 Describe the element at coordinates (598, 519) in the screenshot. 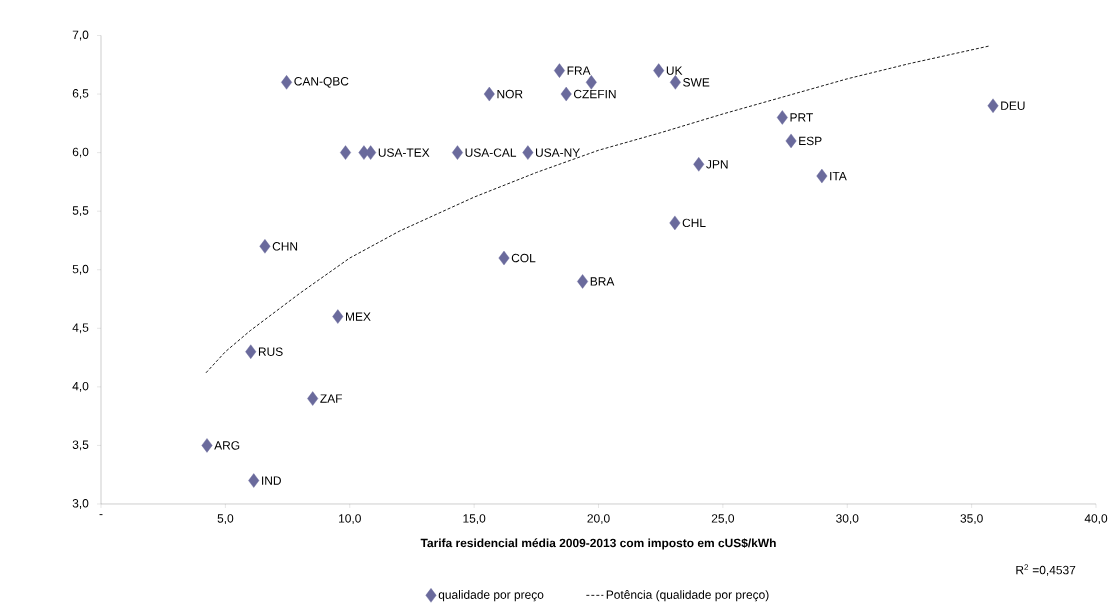

I see `x-tick-label: 20,0` at that location.